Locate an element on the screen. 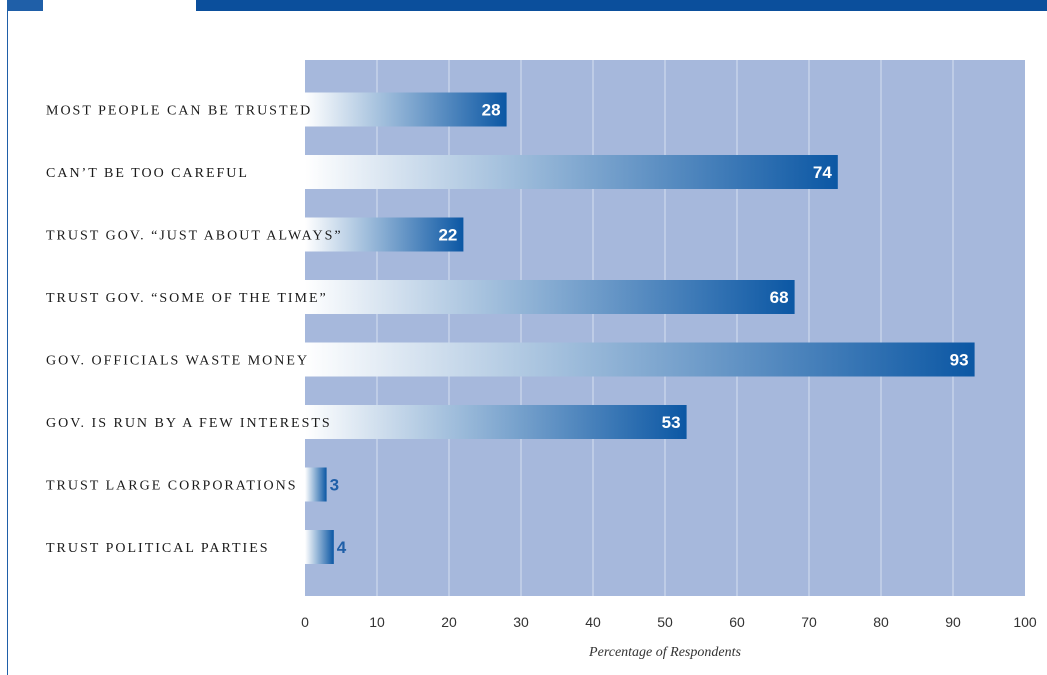  x-tick-label: 70 is located at coordinates (809, 622).